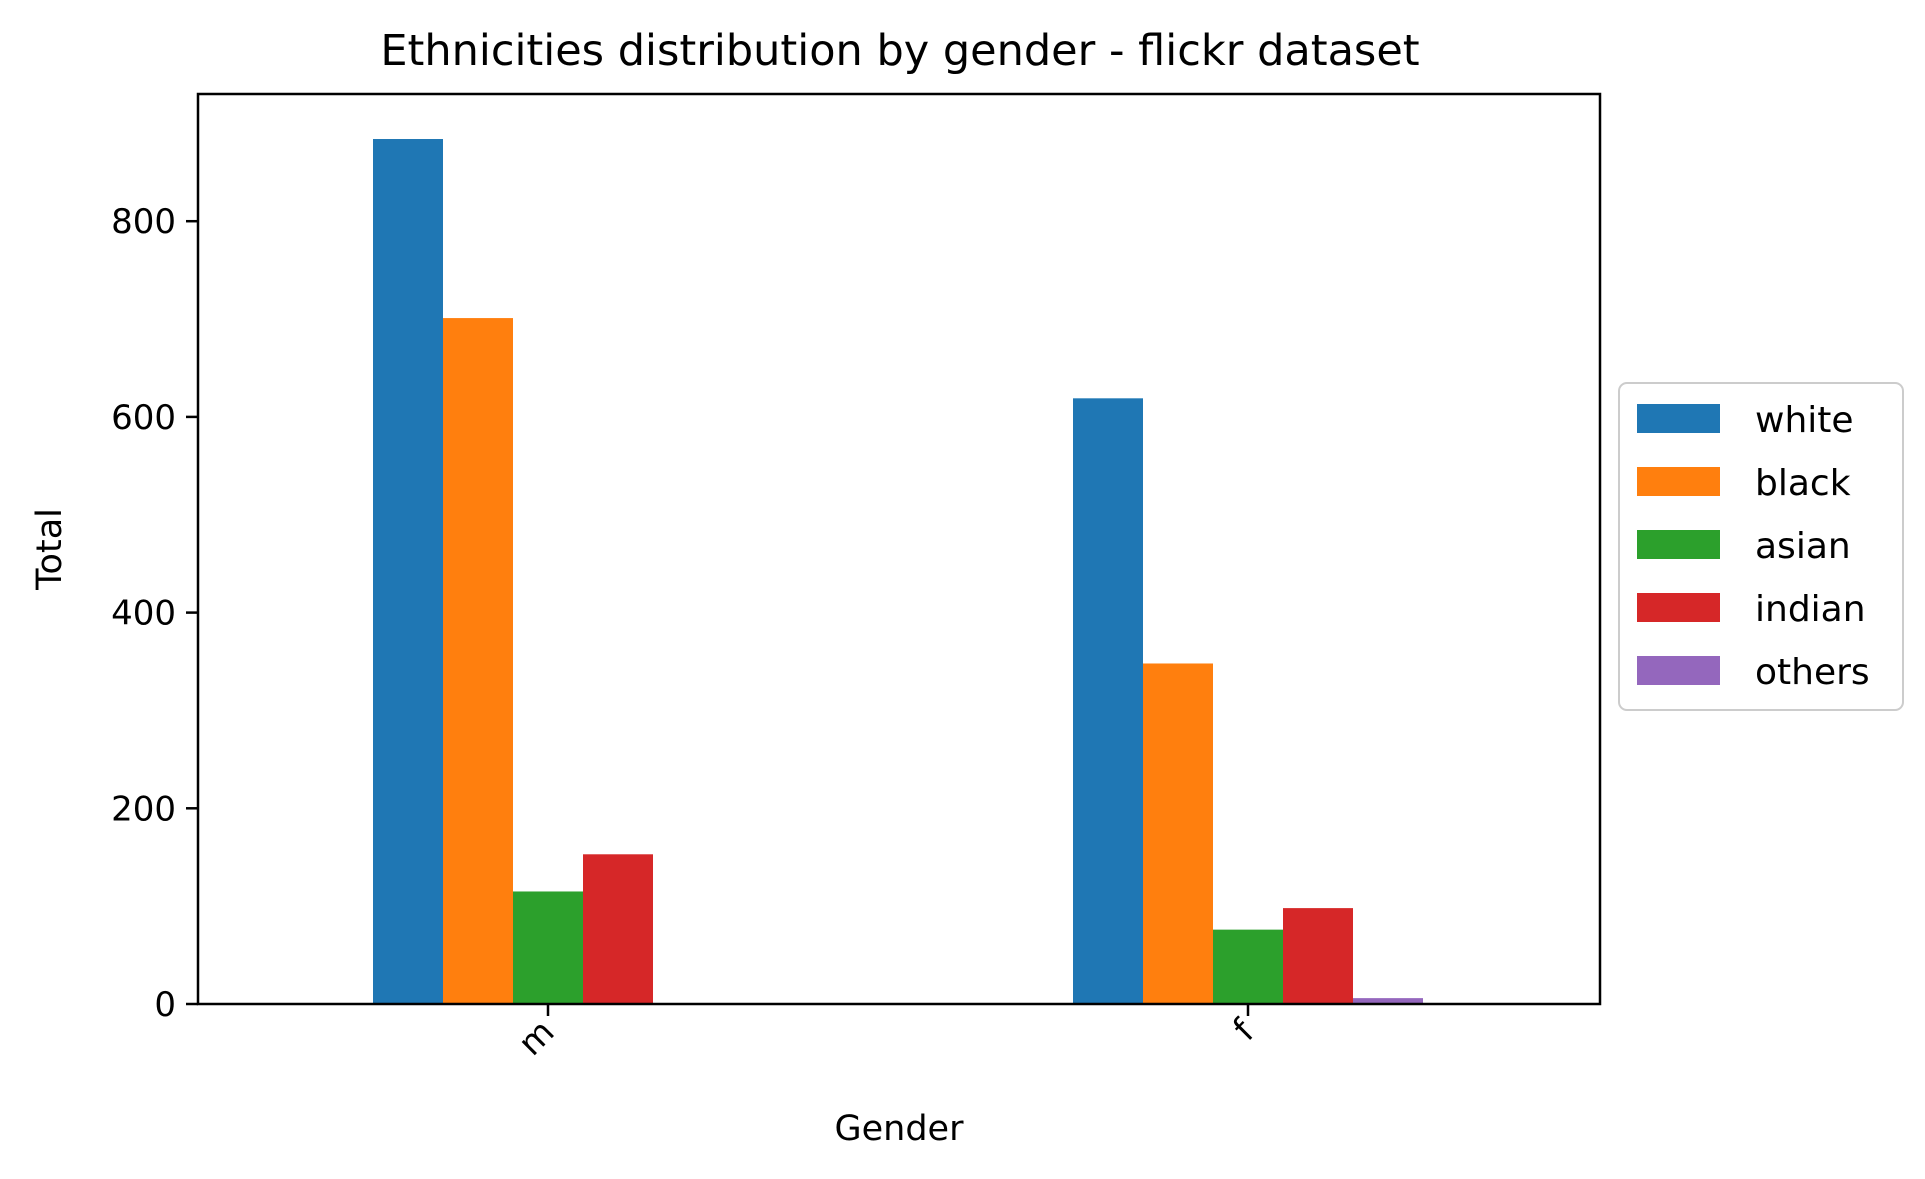 The height and width of the screenshot is (1179, 1925). Describe the element at coordinates (1318, 956) in the screenshot. I see `bar-indian-f` at that location.